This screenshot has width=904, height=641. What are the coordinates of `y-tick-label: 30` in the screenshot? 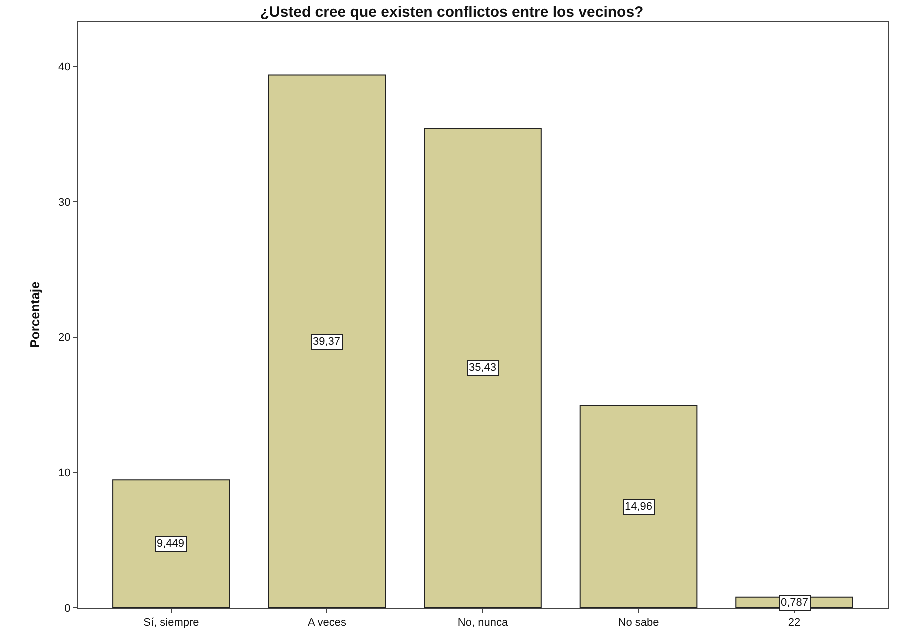 It's located at (64, 202).